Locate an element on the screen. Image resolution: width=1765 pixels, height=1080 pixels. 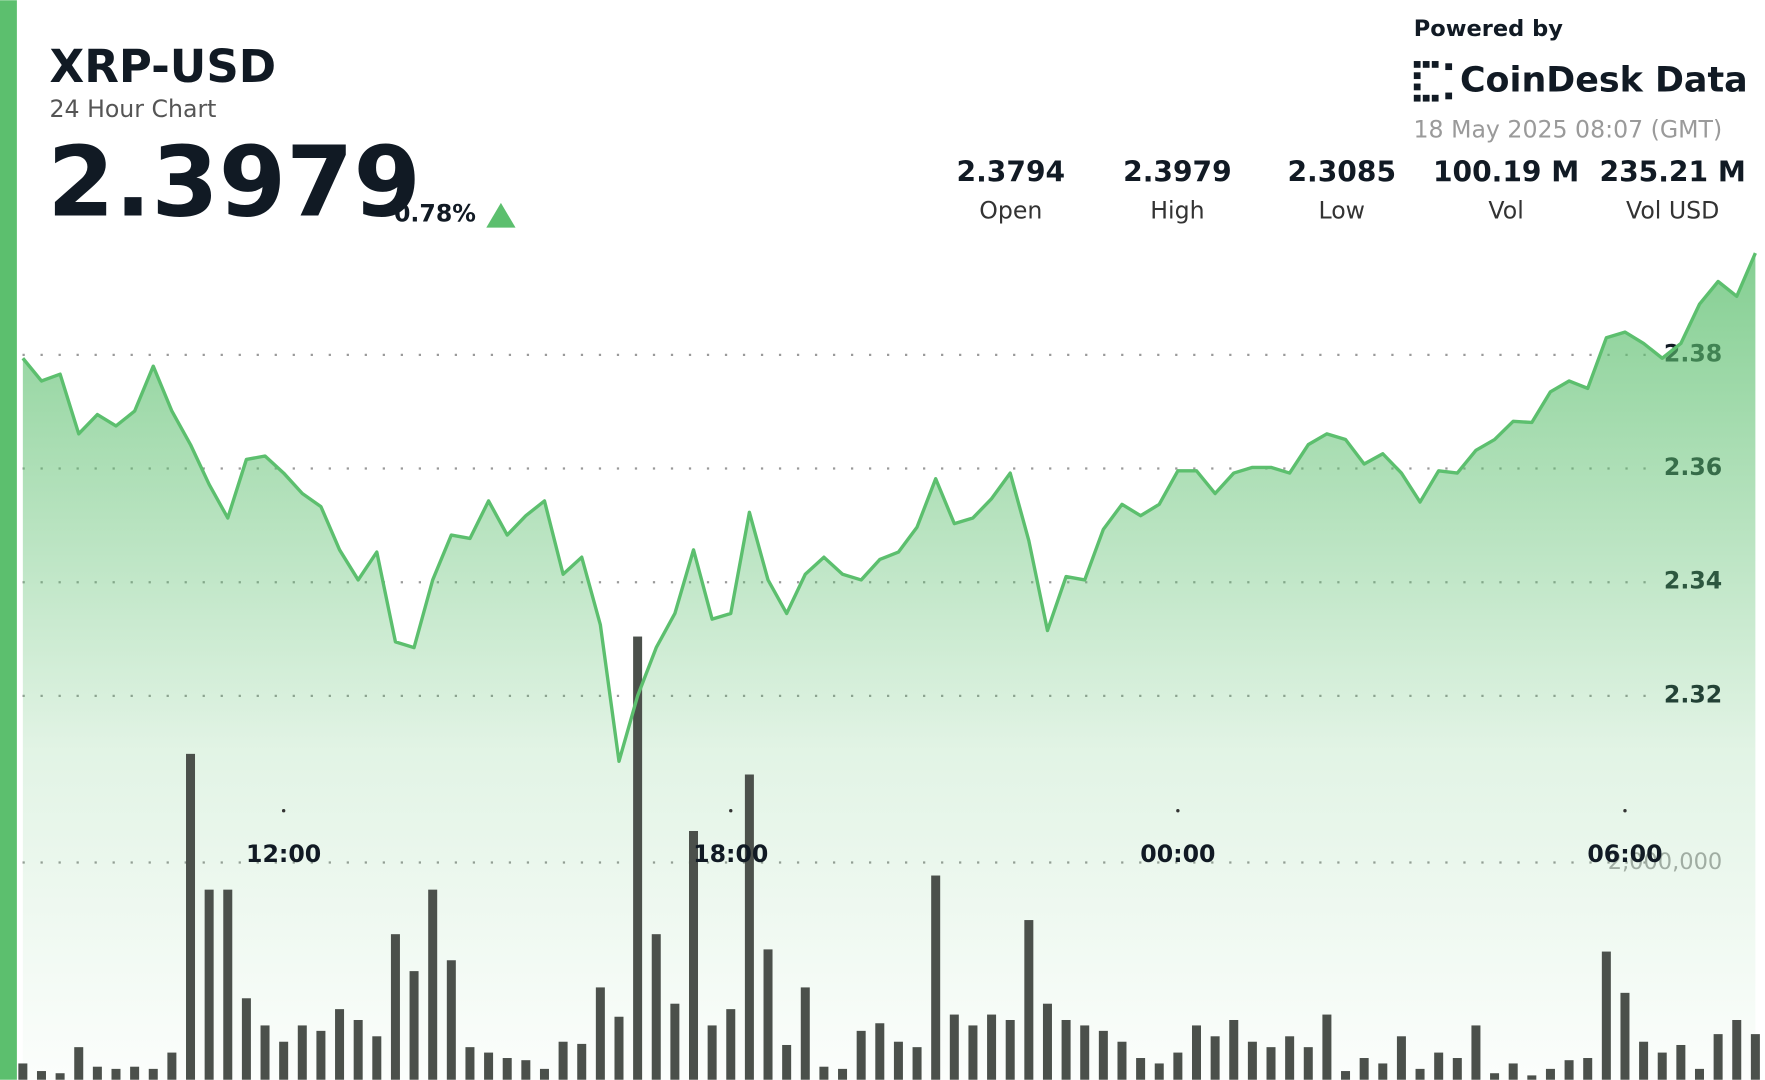
x-tick-label: 00:00 is located at coordinates (1177, 854).